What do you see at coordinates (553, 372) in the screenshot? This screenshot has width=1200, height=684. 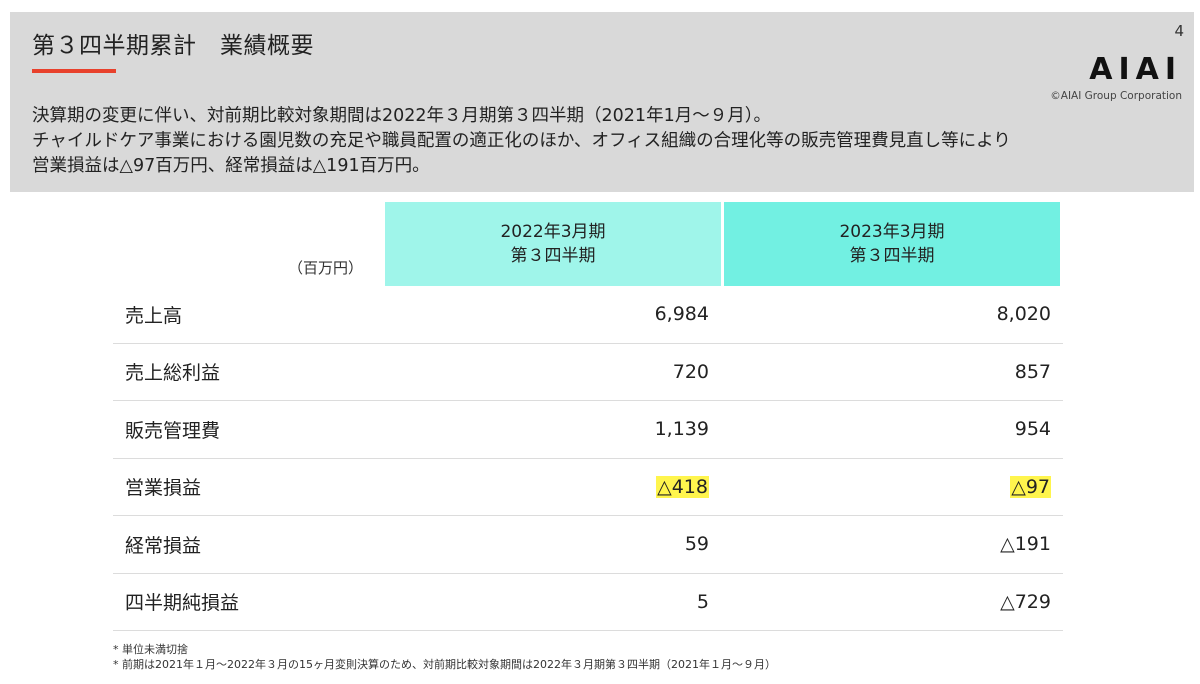 I see `value-cell: 720` at bounding box center [553, 372].